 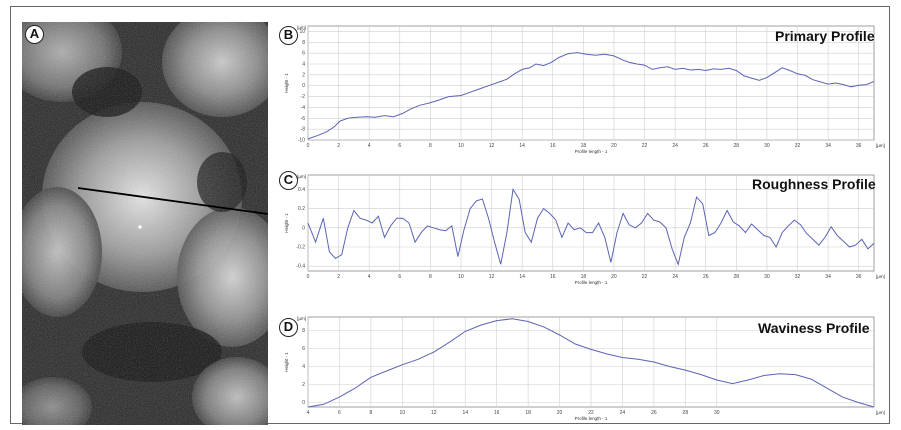 I want to click on primary-profile-title: Primary Profile, so click(x=825, y=36).